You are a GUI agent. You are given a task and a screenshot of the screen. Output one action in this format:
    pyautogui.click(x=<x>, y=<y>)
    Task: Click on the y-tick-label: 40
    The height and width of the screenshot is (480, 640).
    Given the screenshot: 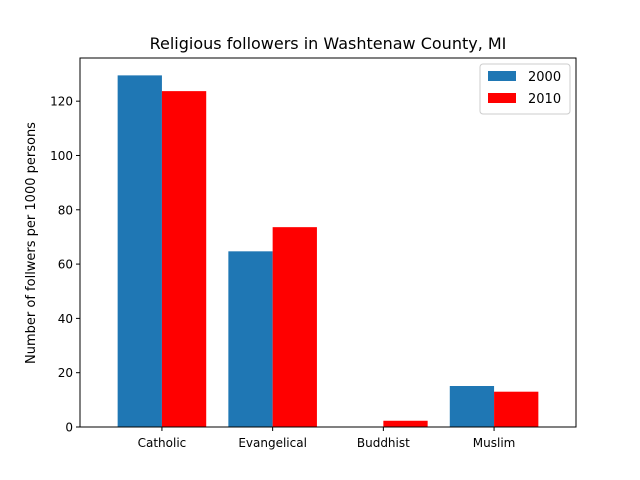 What is the action you would take?
    pyautogui.click(x=65, y=319)
    